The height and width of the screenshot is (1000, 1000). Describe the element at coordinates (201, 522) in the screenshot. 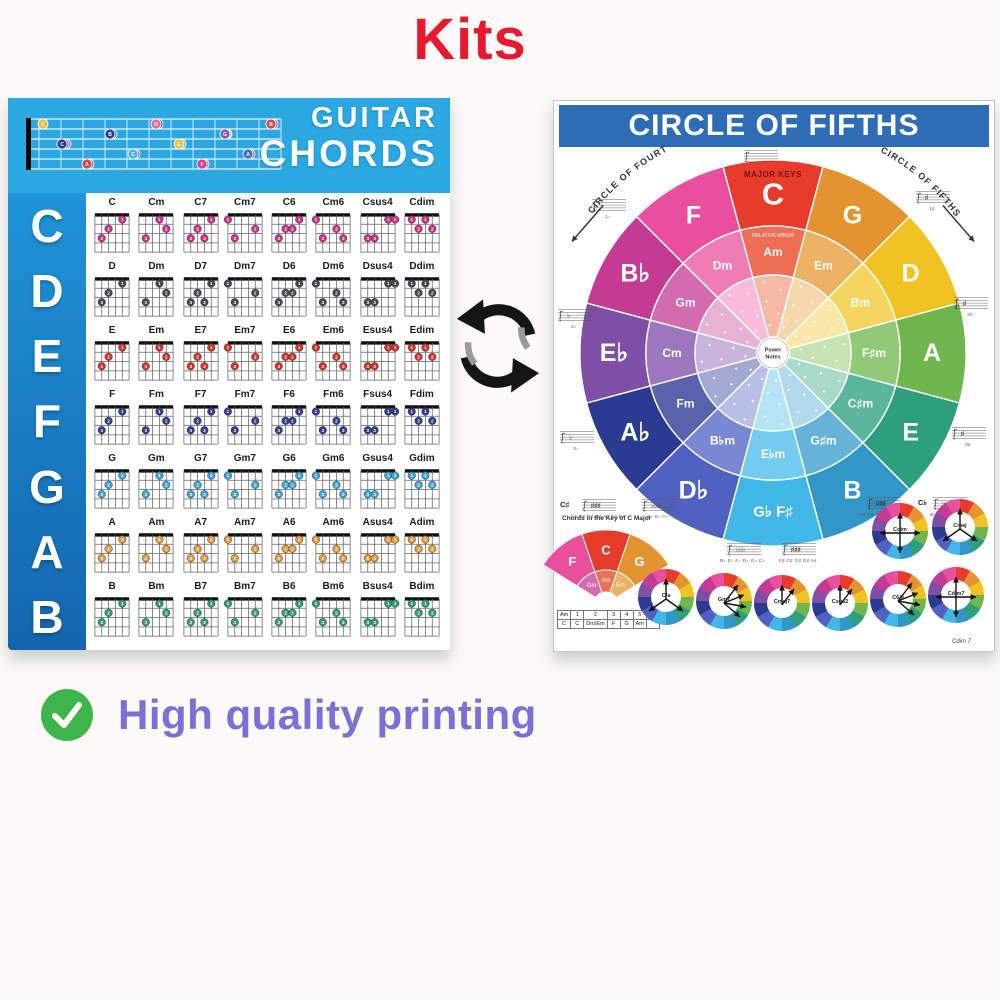

I see `chord-name: A7` at that location.